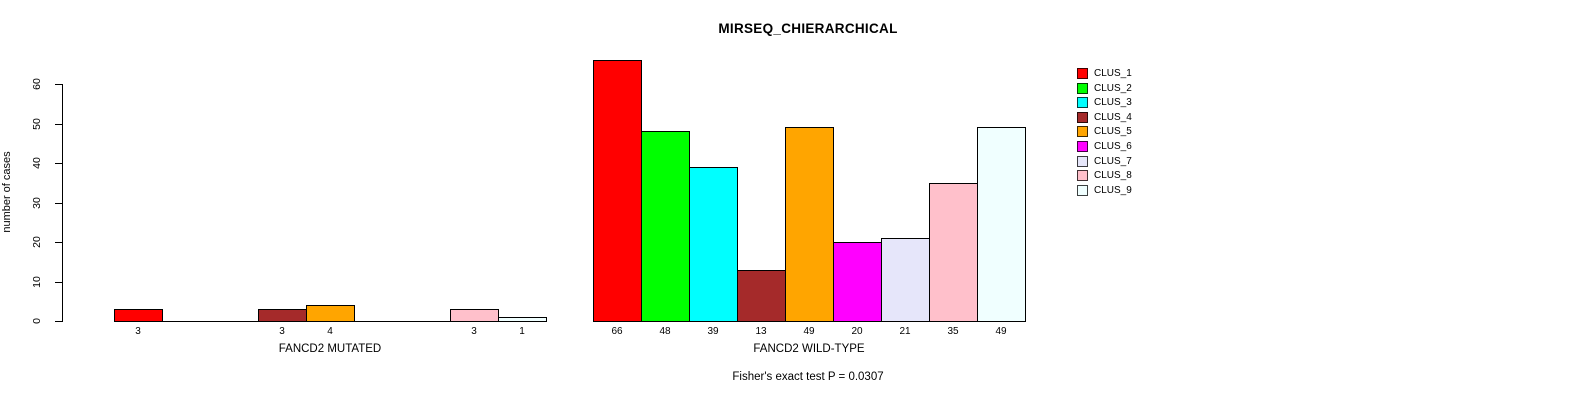 The image size is (1590, 400). Describe the element at coordinates (1113, 102) in the screenshot. I see `legend-label: CLUS_3` at that location.